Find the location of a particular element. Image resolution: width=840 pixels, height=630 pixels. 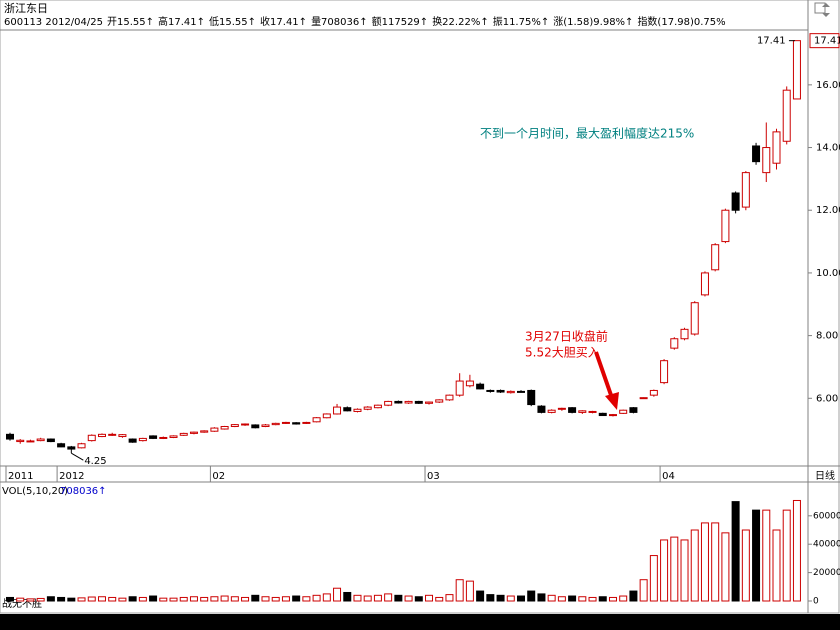

y-tick-label: 12.00 is located at coordinates (828, 210).